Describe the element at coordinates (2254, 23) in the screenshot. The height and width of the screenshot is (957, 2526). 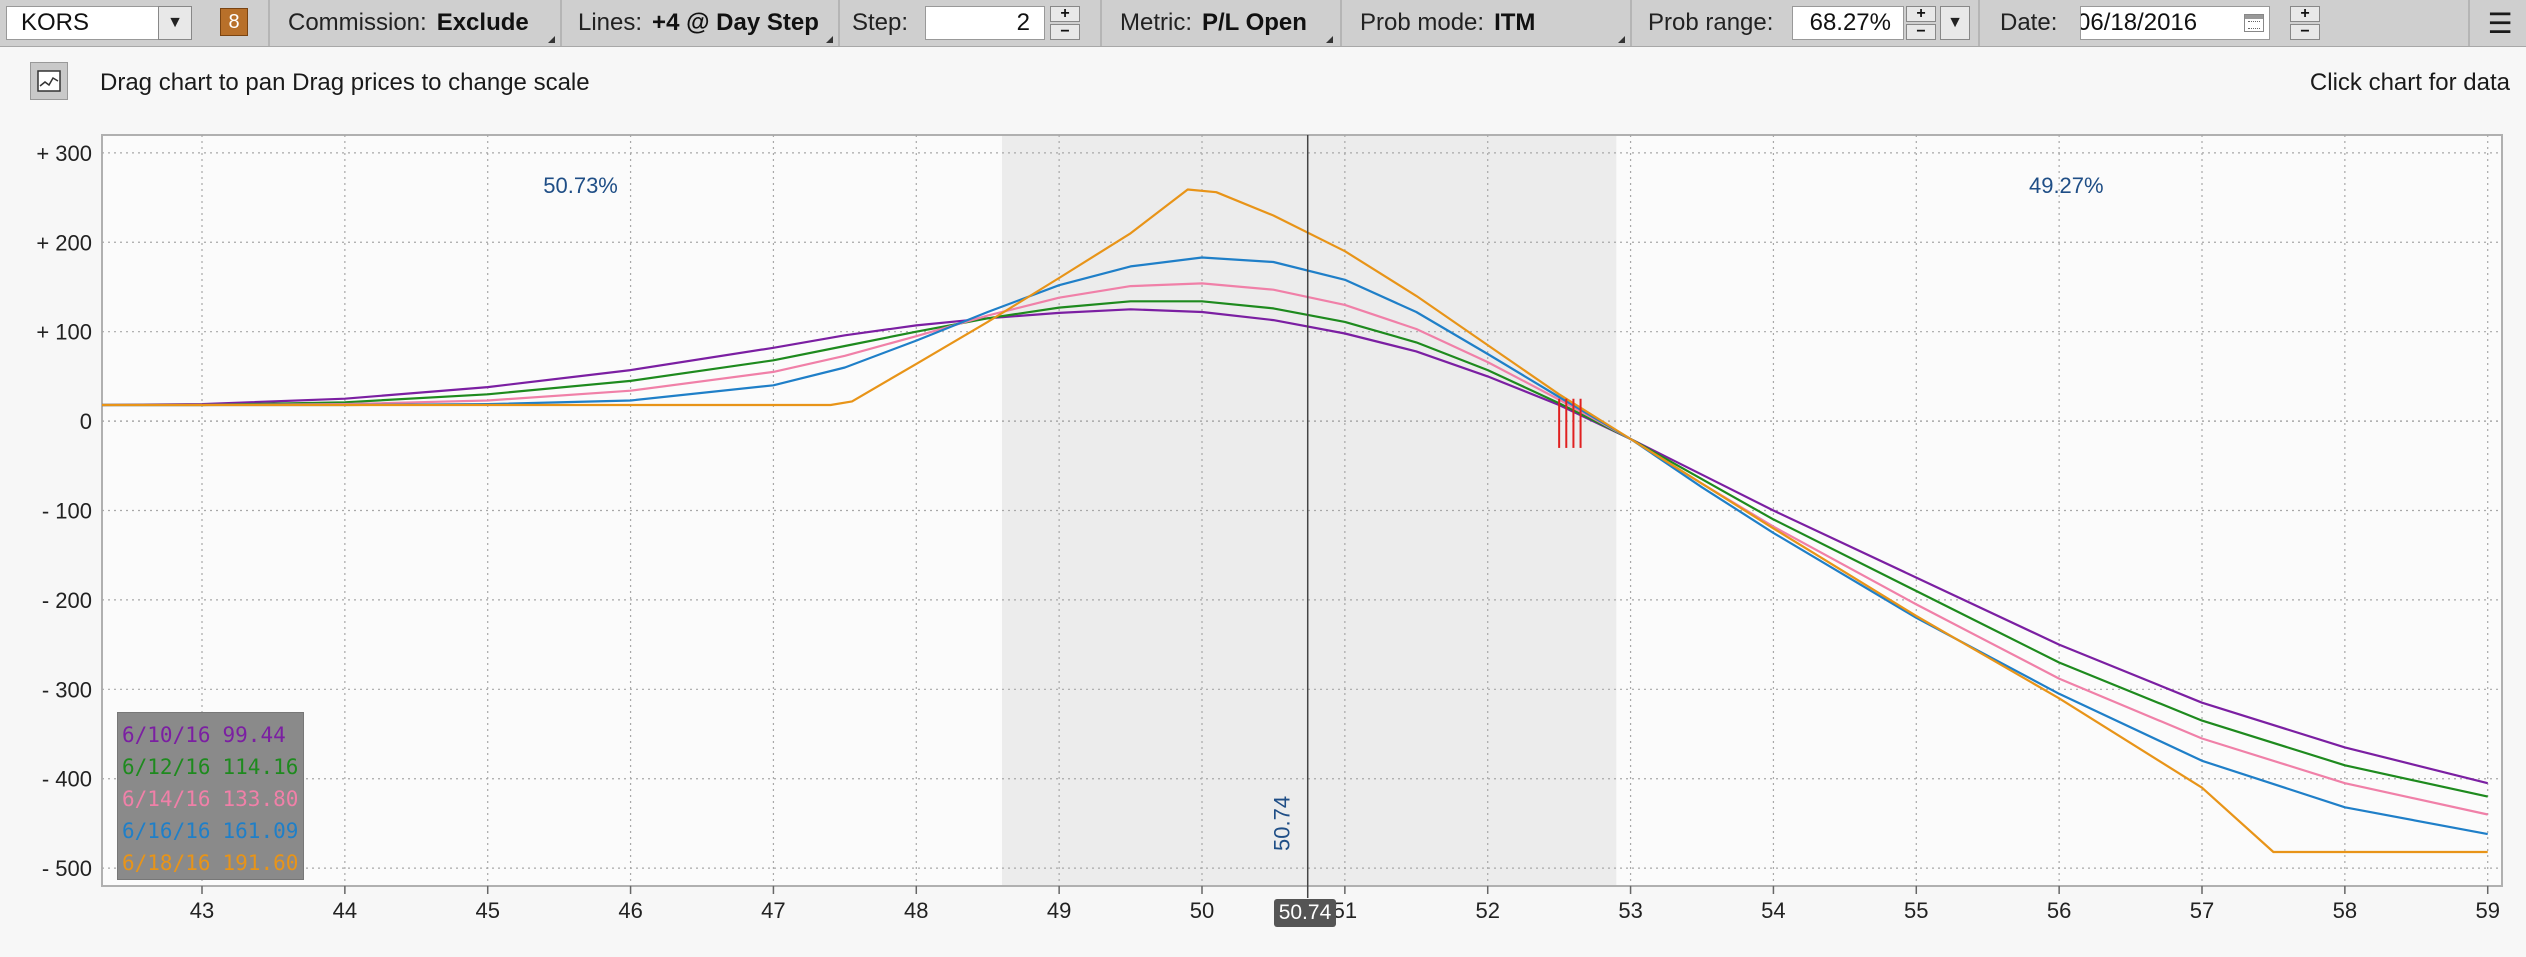
I see `calendar-icon` at that location.